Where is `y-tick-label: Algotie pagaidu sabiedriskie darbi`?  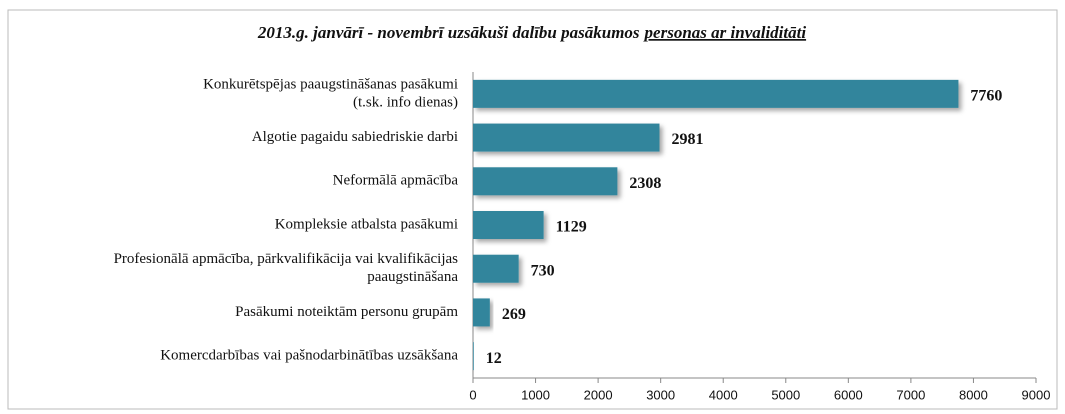
y-tick-label: Algotie pagaidu sabiedriskie darbi is located at coordinates (355, 137).